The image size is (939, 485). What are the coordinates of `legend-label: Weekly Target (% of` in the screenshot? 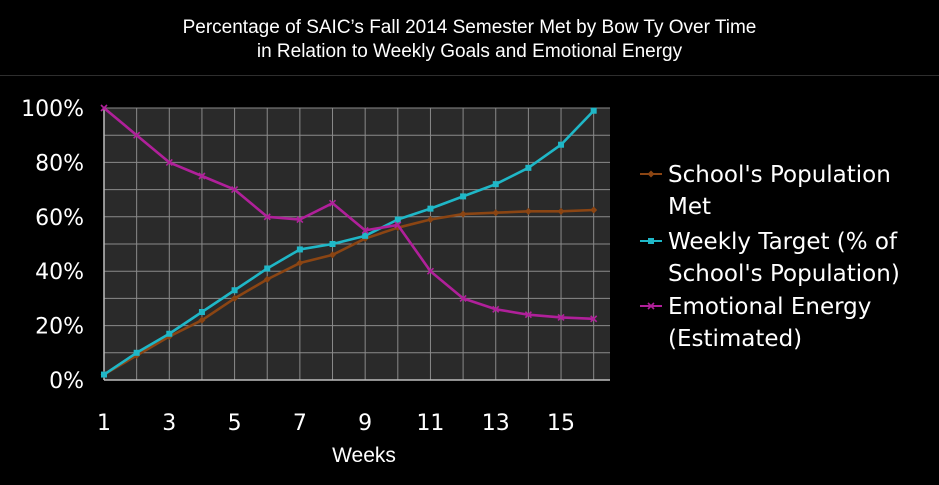 It's located at (783, 242).